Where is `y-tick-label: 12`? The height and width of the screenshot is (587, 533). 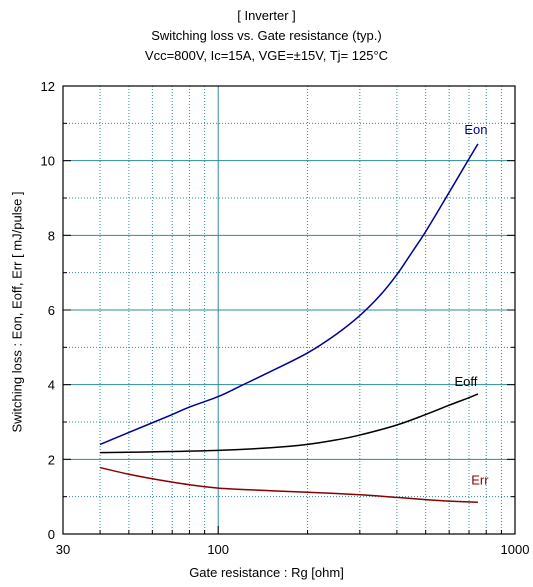
y-tick-label: 12 is located at coordinates (48, 86).